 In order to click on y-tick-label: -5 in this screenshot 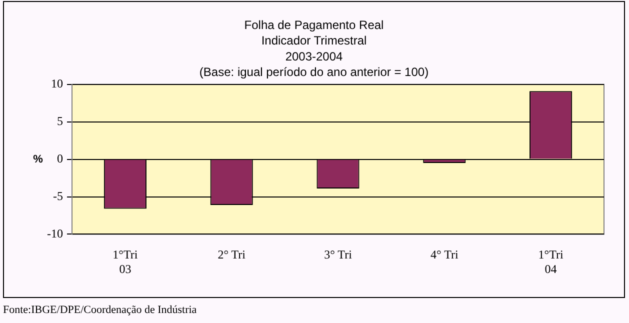, I will do `click(58, 195)`.